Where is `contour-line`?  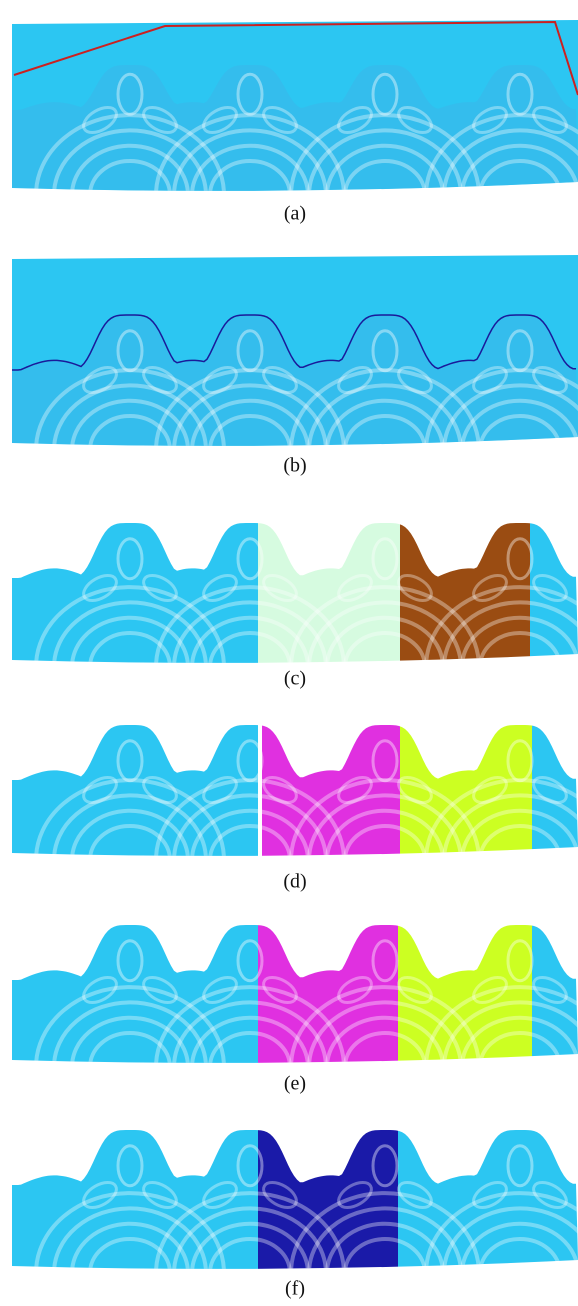
contour-line is located at coordinates (294, 342).